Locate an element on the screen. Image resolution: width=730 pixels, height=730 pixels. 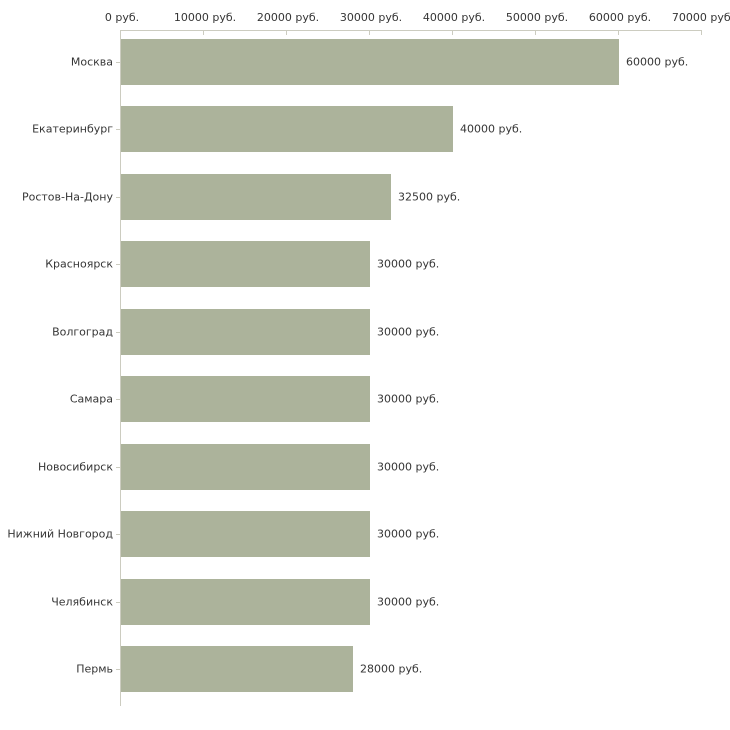
category-label: Волгоград is located at coordinates (82, 332).